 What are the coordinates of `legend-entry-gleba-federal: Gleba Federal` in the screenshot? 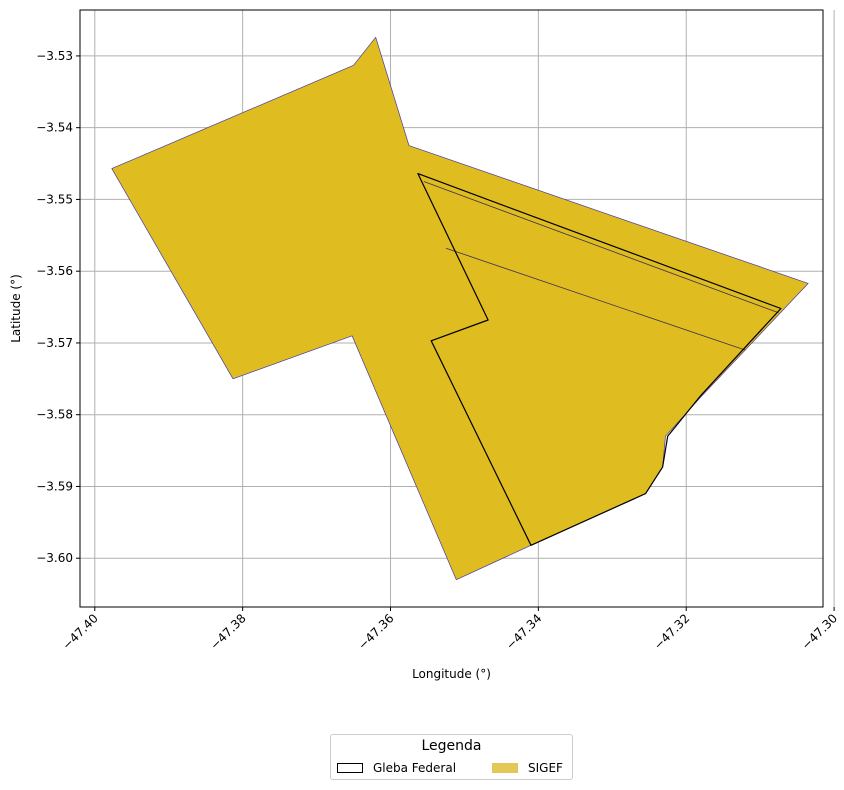 It's located at (396, 768).